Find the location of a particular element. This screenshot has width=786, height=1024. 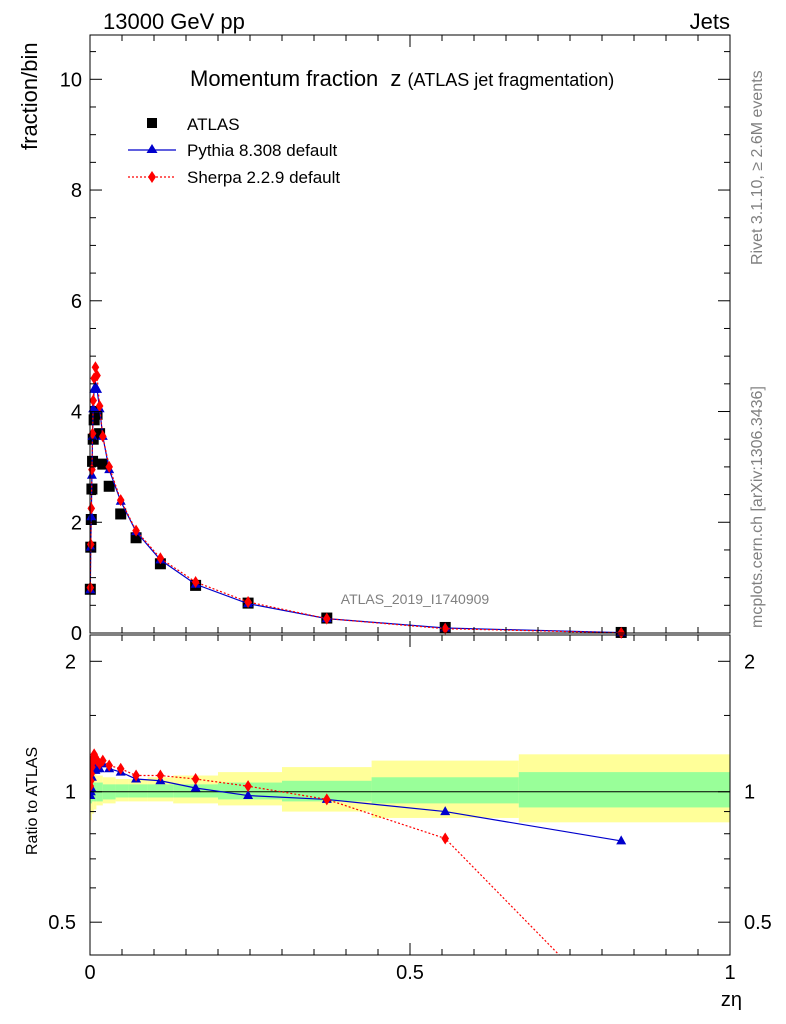

chart-title-main: Momentum fraction is located at coordinates (284, 78).